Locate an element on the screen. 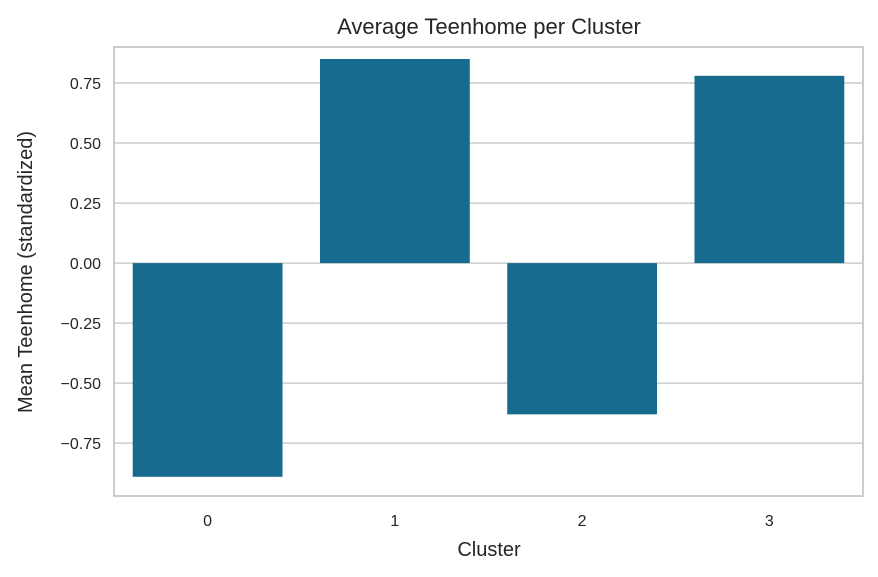 This screenshot has height=577, width=878. x-tick-label: 3 is located at coordinates (769, 521).